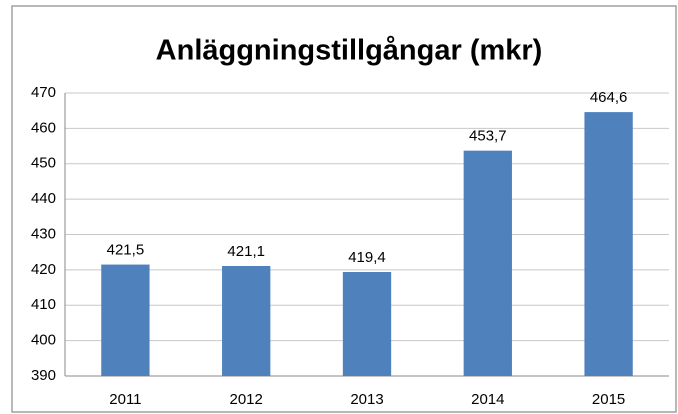 The height and width of the screenshot is (414, 678). What do you see at coordinates (43, 375) in the screenshot?
I see `y-tick-label: 390` at bounding box center [43, 375].